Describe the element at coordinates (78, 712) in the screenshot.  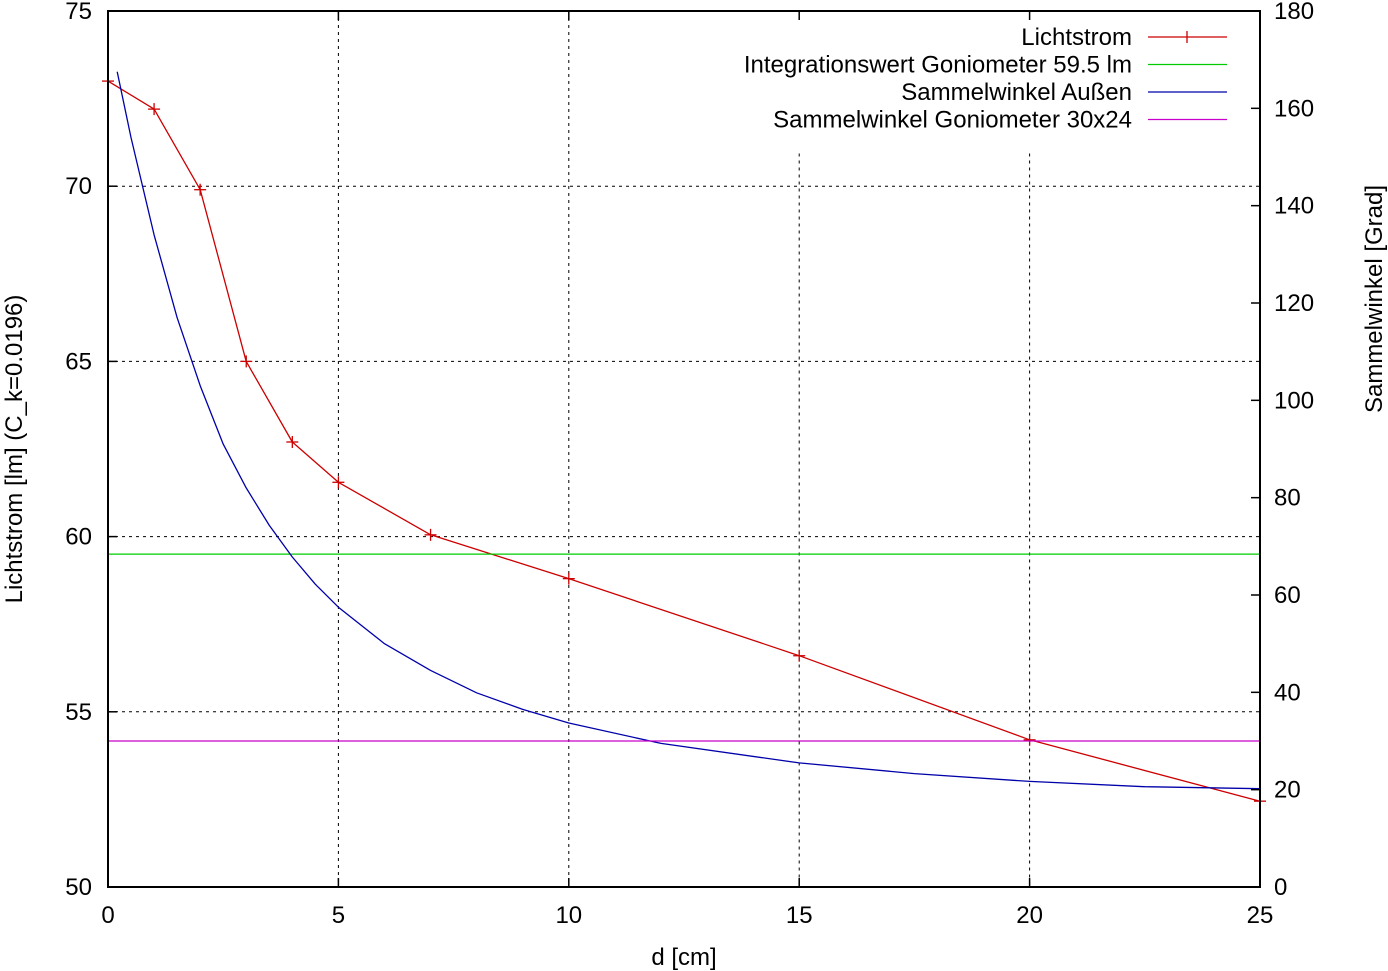
I see `y-tick-label: 55` at that location.